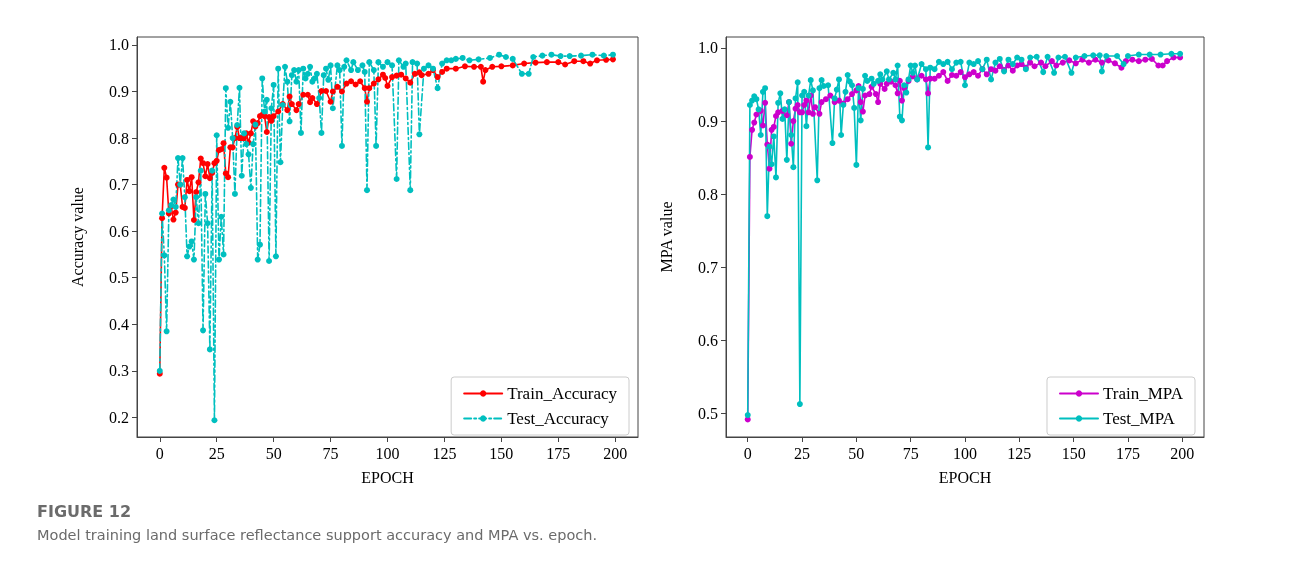  I want to click on y-tick-label: 0.2, so click(119, 417).